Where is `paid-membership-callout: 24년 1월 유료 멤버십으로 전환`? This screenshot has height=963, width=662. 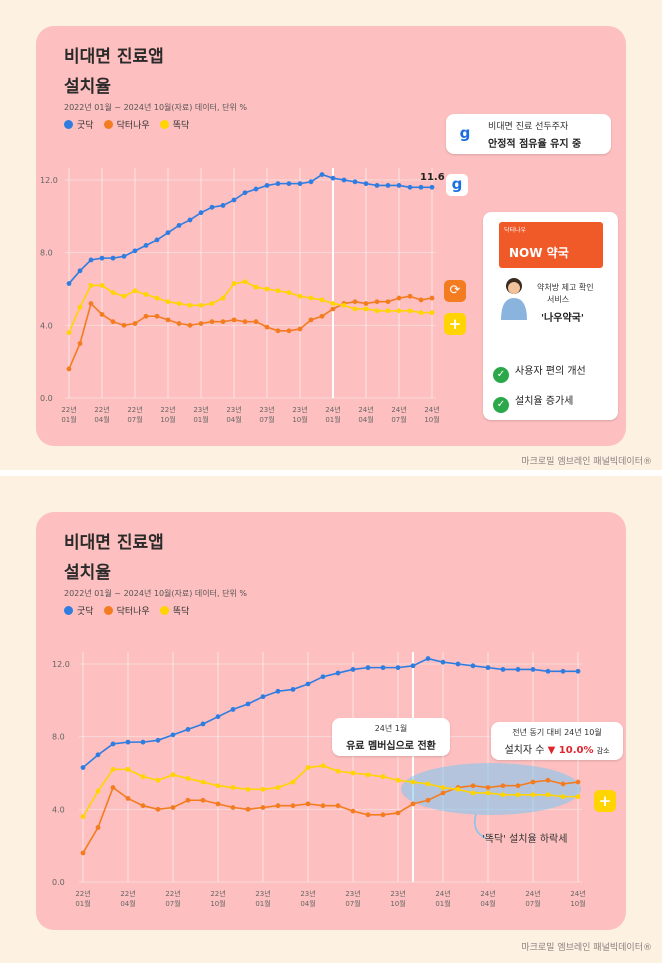
paid-membership-callout: 24년 1월 유료 멤버십으로 전환 is located at coordinates (391, 737).